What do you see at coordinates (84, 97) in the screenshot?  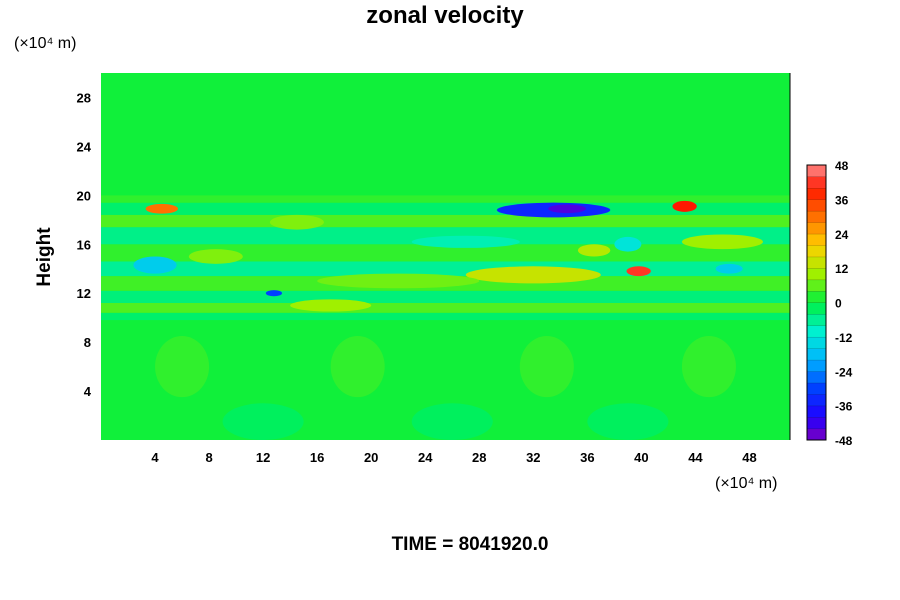 I see `y-tick-label: 28` at bounding box center [84, 97].